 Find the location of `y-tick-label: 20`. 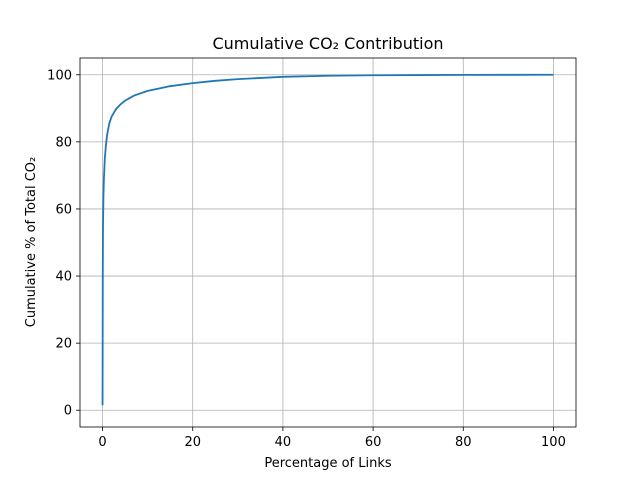

y-tick-label: 20 is located at coordinates (63, 344).